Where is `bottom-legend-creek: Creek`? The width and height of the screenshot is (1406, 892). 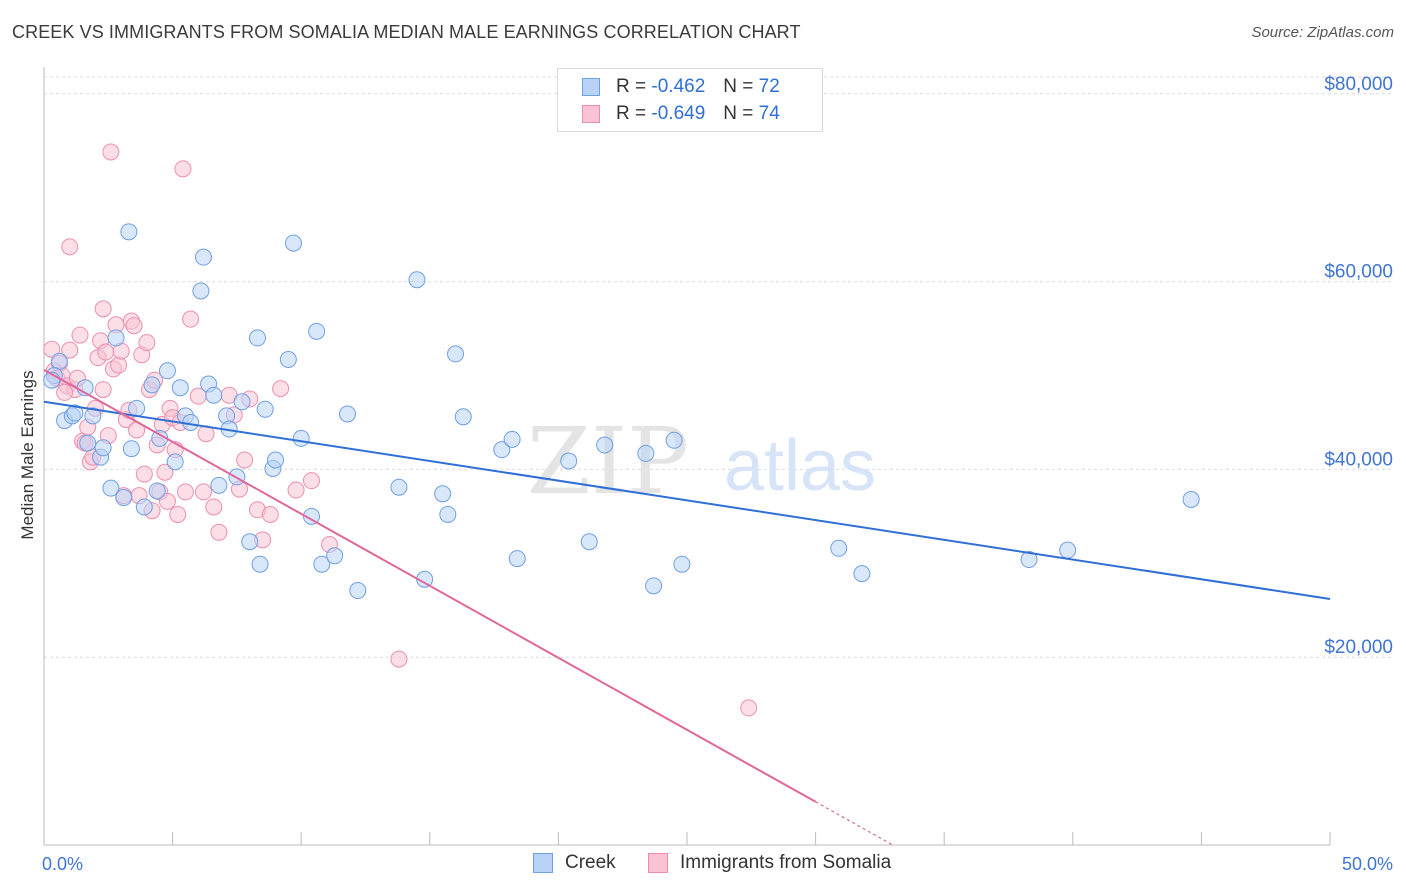 bottom-legend-creek: Creek is located at coordinates (574, 863).